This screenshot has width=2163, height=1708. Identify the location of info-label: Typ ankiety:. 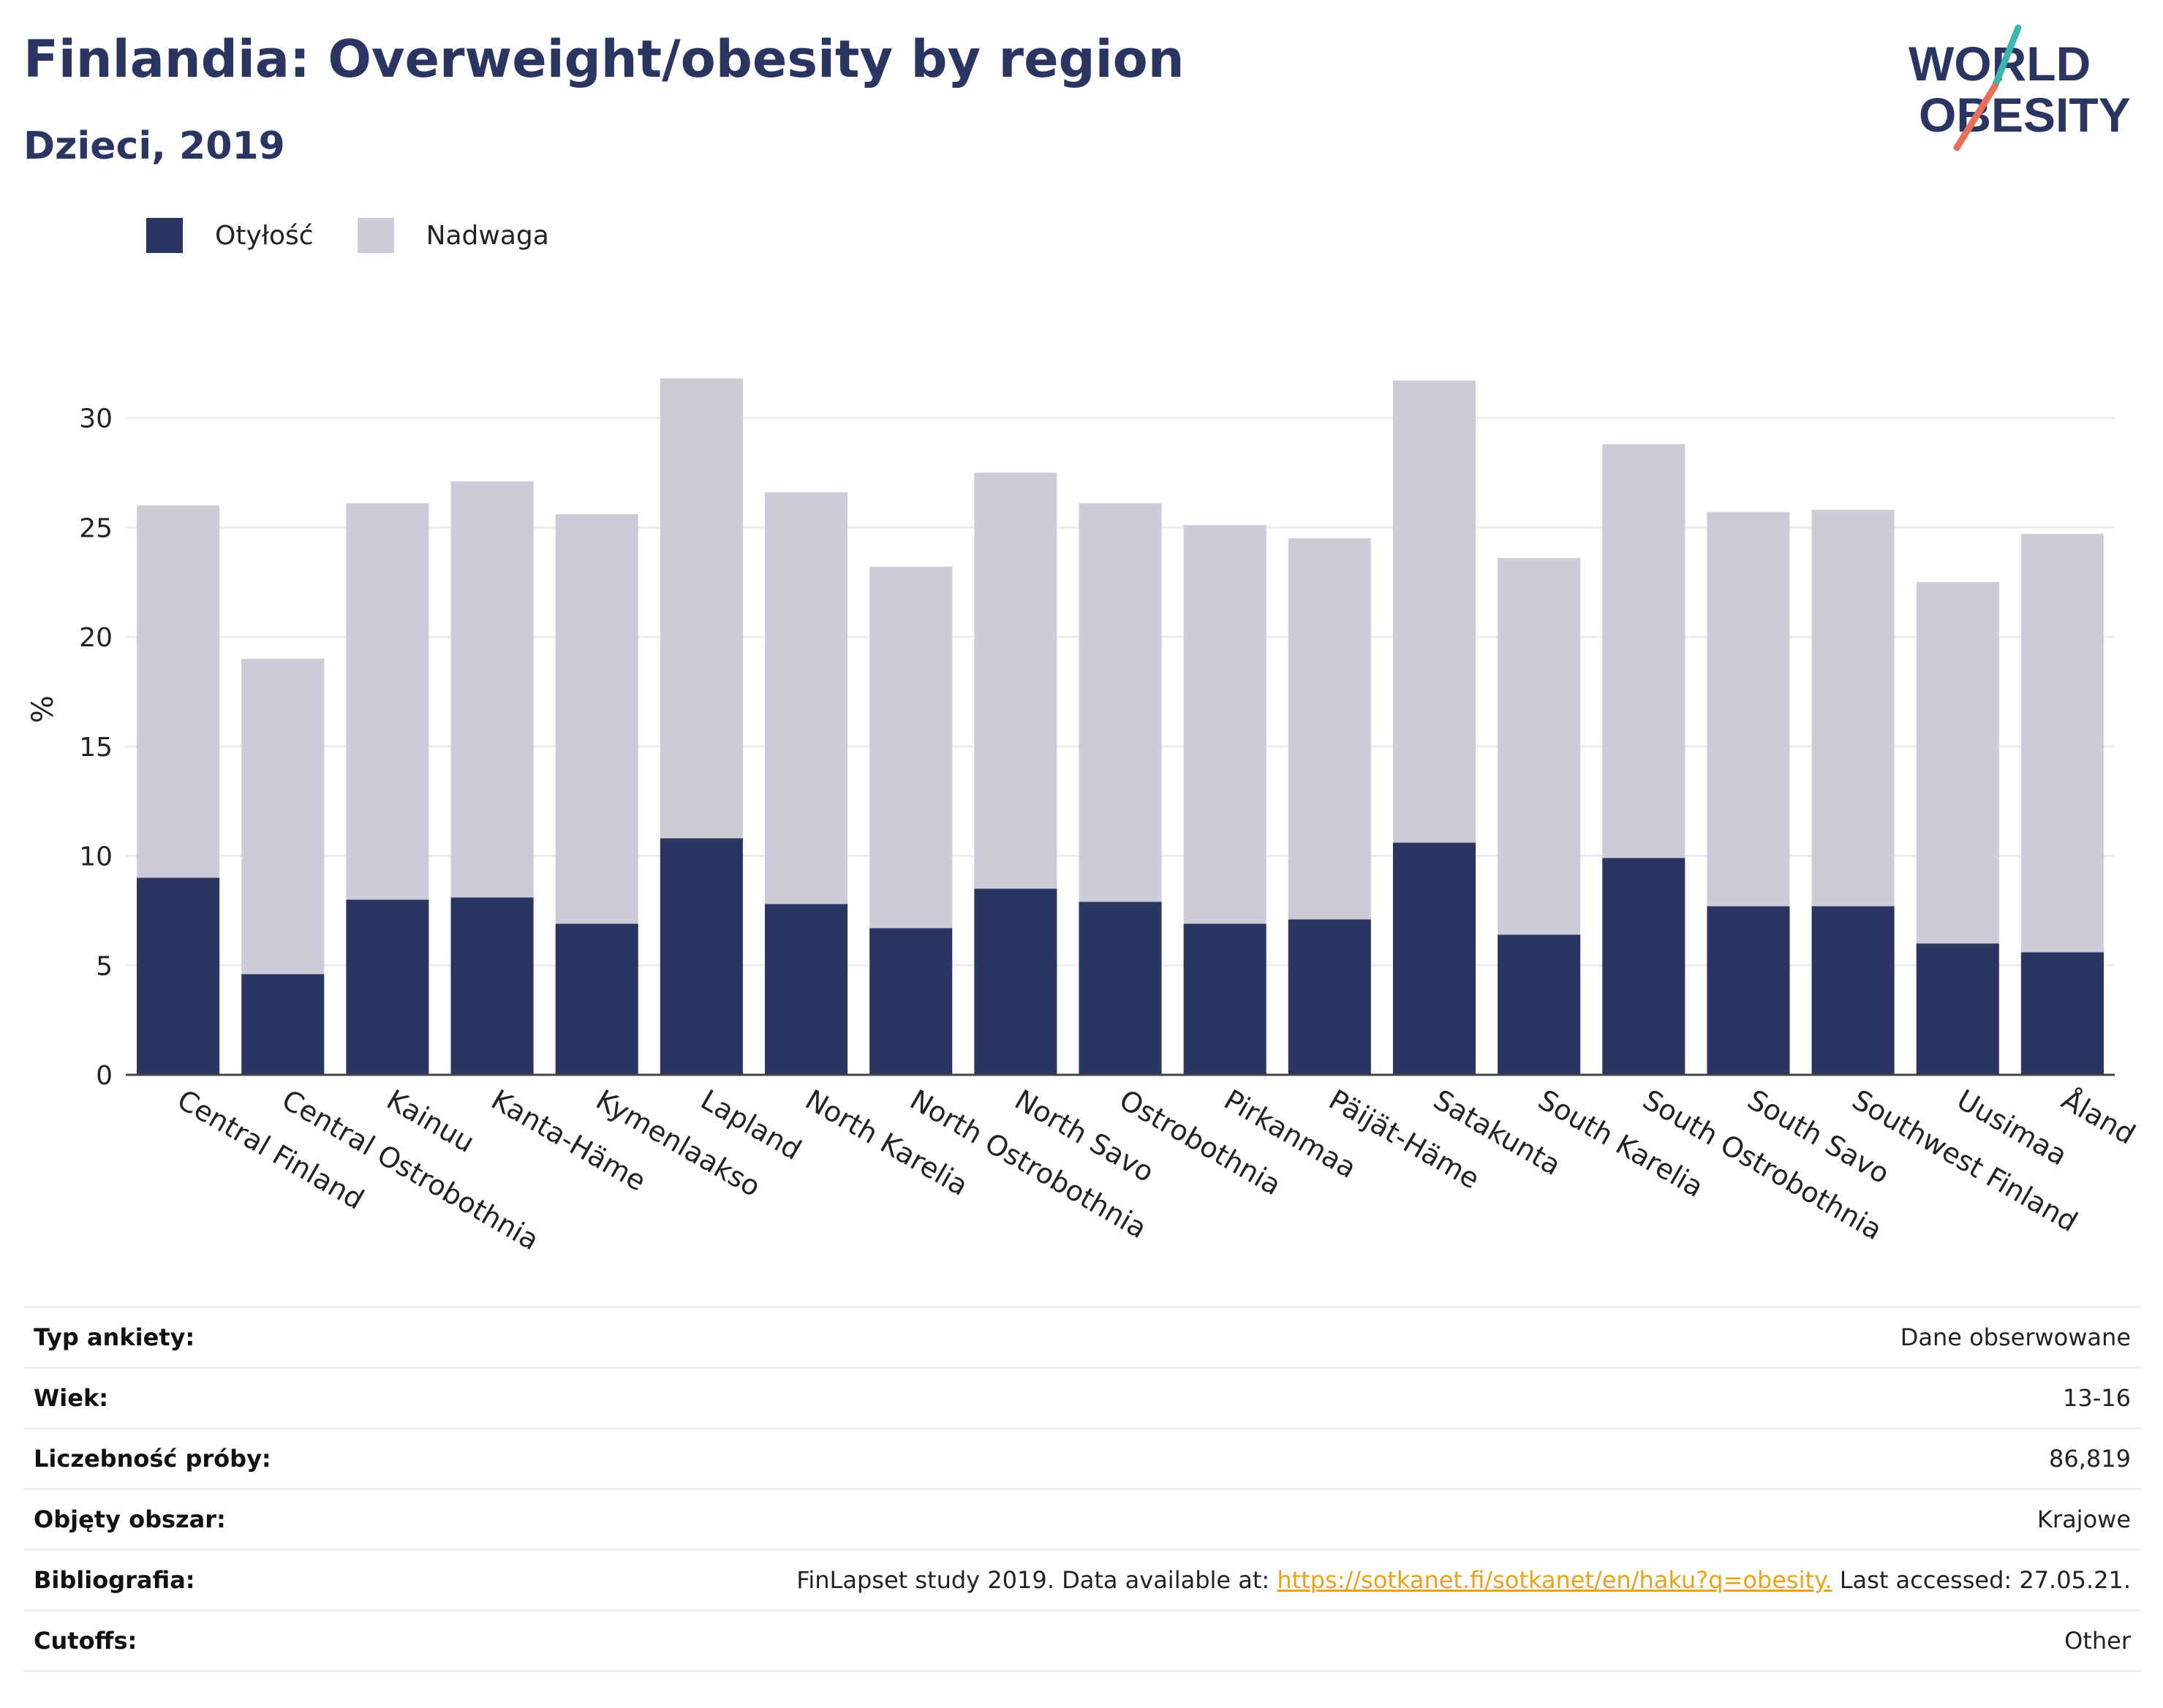
(115, 1337).